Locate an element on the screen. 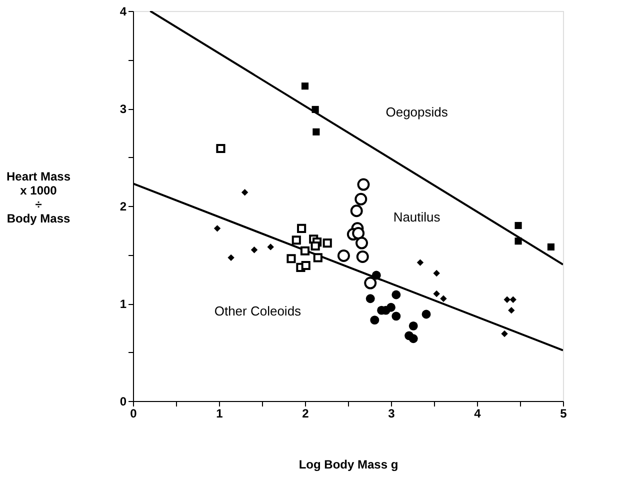 The image size is (620, 494). annotation: Other Coleoids is located at coordinates (258, 310).